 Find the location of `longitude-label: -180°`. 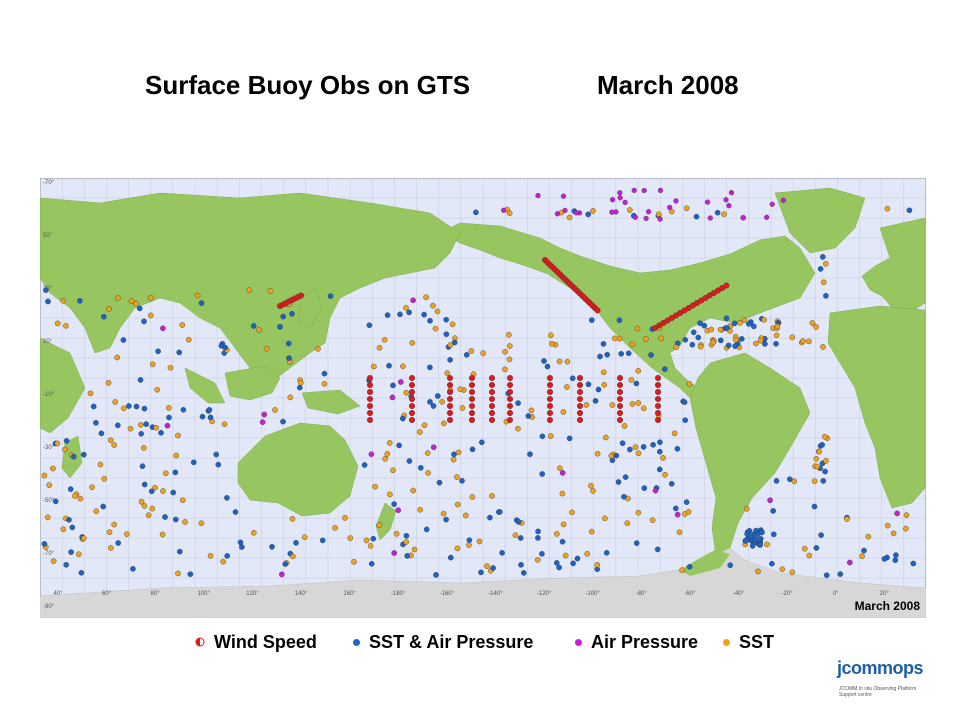

longitude-label: -180° is located at coordinates (398, 594).